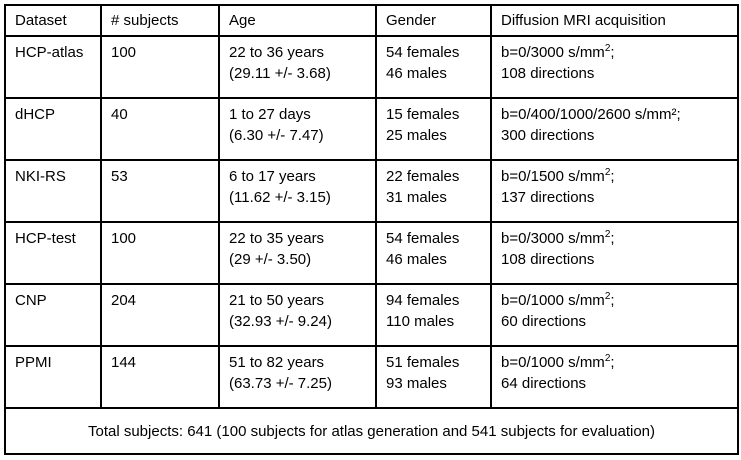 This screenshot has width=741, height=460. I want to click on age-range: 22 to 36 years, so click(277, 52).